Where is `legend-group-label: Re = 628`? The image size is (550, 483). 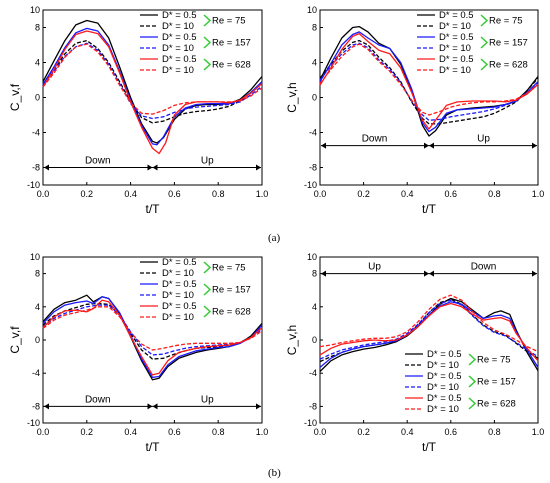
legend-group-label: Re = 628 is located at coordinates (496, 404).